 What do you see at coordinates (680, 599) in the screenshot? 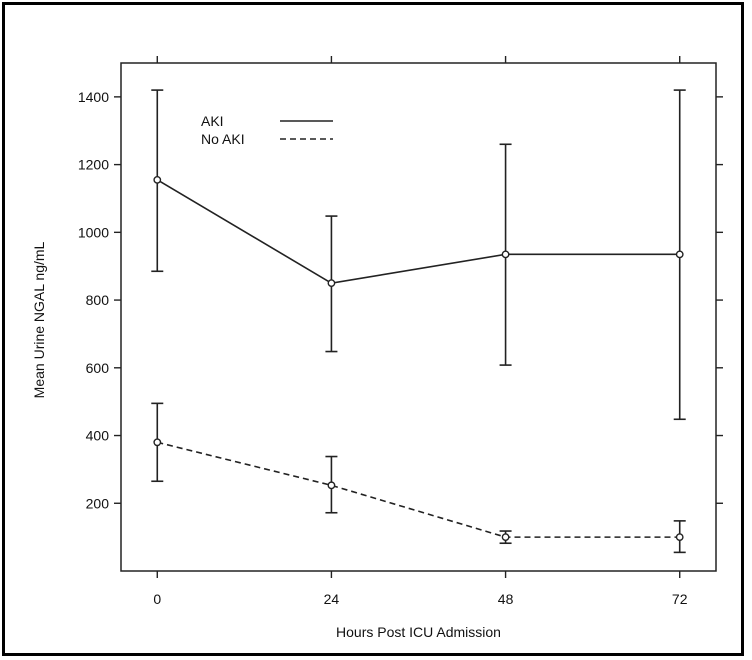
I see `x-tick-label: 72` at bounding box center [680, 599].